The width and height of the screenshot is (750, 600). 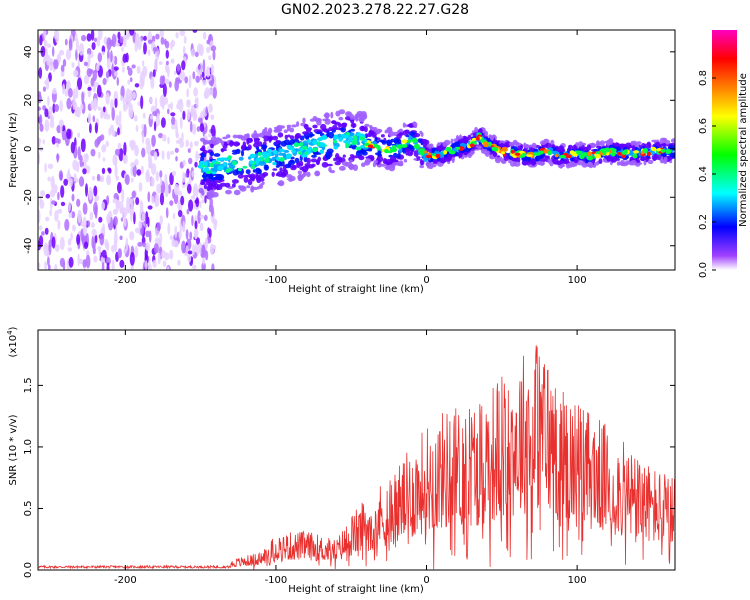 What do you see at coordinates (703, 174) in the screenshot?
I see `colorbar-tick-label: 0.4` at bounding box center [703, 174].